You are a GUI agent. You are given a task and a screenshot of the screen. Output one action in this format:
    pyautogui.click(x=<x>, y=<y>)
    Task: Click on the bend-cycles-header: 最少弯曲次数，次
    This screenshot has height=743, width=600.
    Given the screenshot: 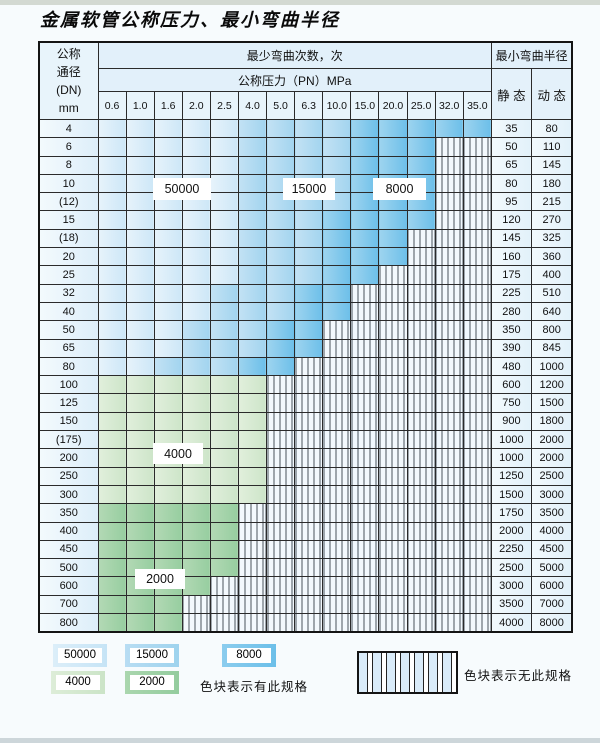 What is the action you would take?
    pyautogui.click(x=294, y=55)
    